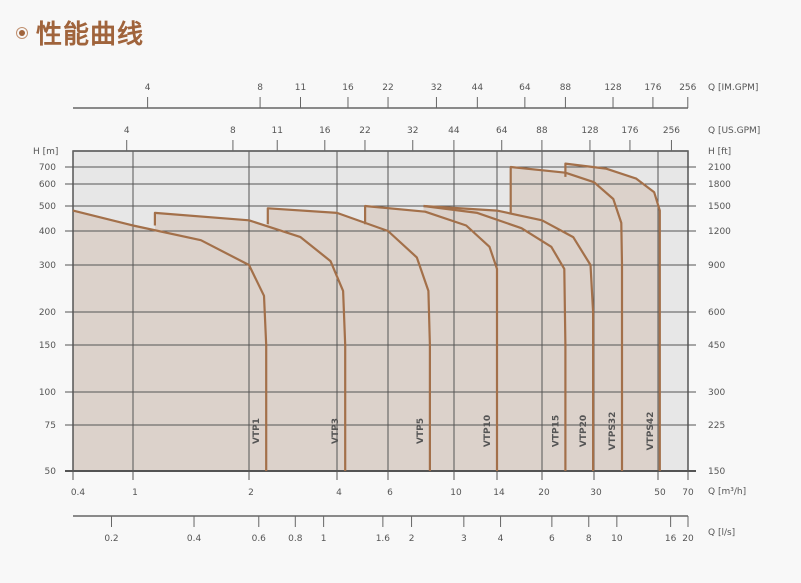 This screenshot has width=801, height=583. What do you see at coordinates (47, 207) in the screenshot?
I see `y-tick-label: 500` at bounding box center [47, 207].